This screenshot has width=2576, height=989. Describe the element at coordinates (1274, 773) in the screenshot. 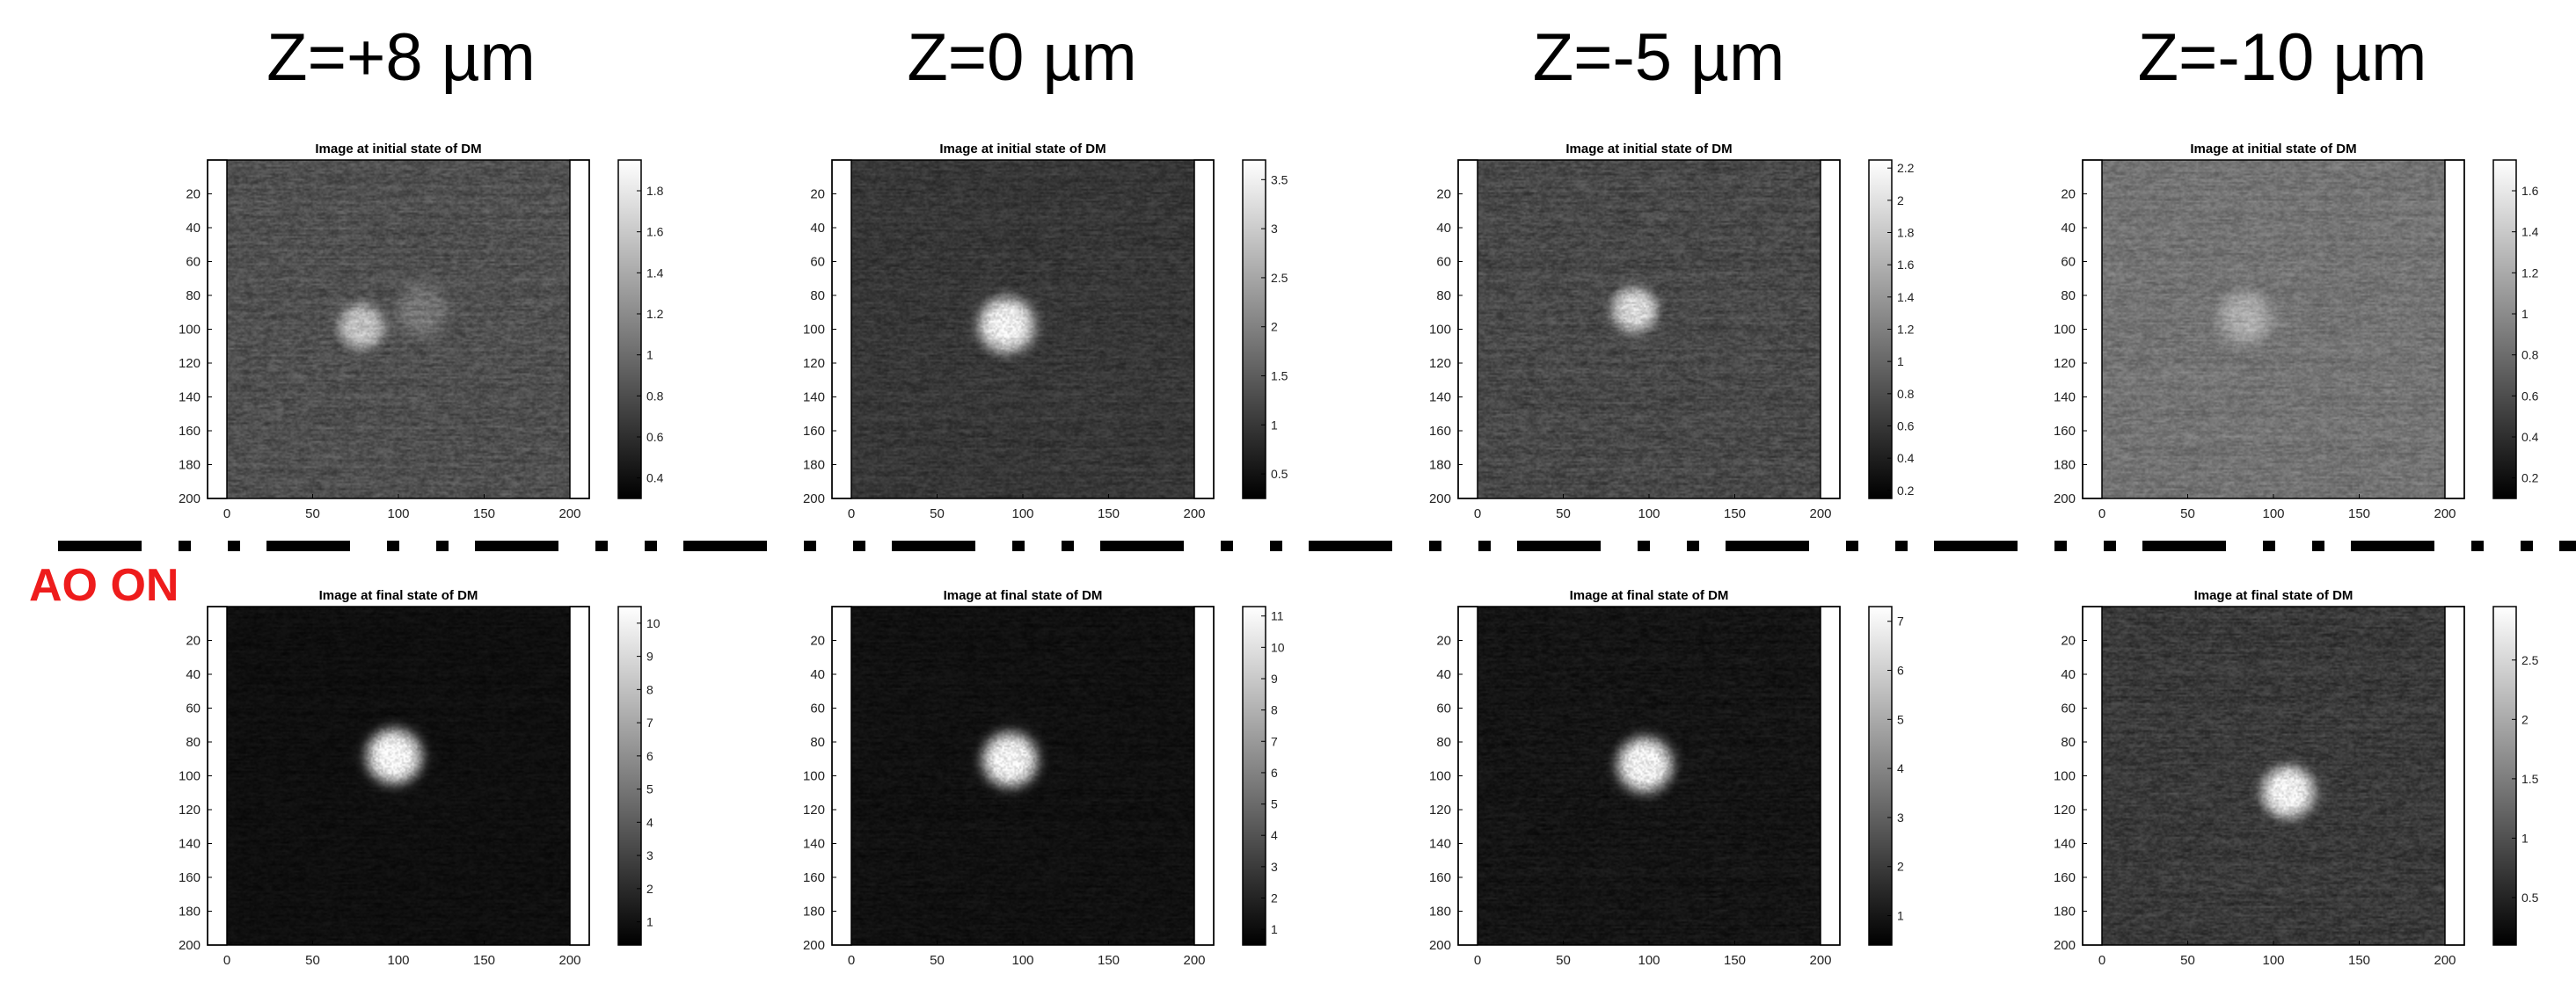

I see `colorbar-tick-label: 6` at that location.